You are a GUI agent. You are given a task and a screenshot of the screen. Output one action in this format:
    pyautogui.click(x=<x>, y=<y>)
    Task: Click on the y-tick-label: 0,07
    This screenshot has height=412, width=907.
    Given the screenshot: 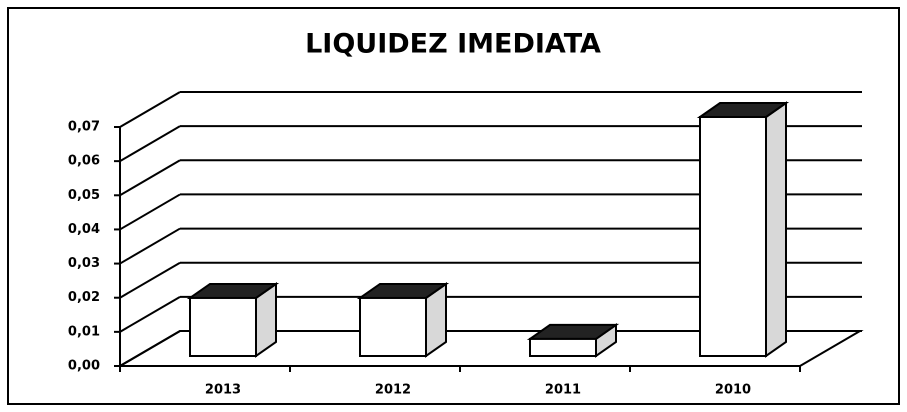 What is the action you would take?
    pyautogui.click(x=84, y=127)
    